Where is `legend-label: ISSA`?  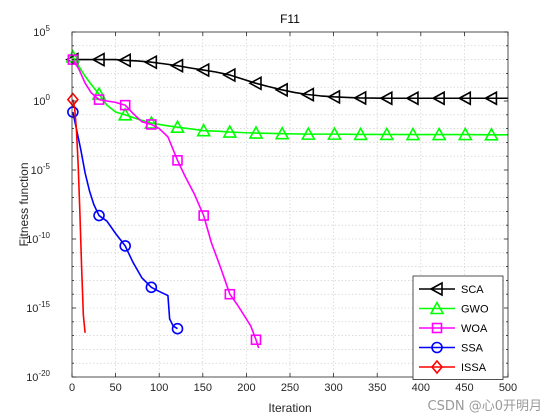 legend-label: ISSA is located at coordinates (474, 368).